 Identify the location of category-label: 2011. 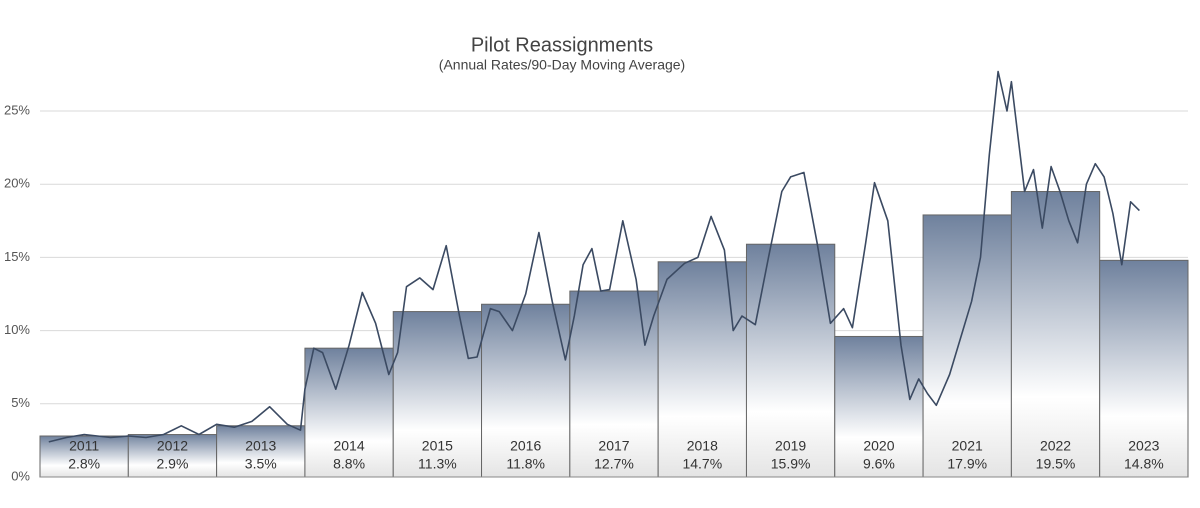
(84, 446).